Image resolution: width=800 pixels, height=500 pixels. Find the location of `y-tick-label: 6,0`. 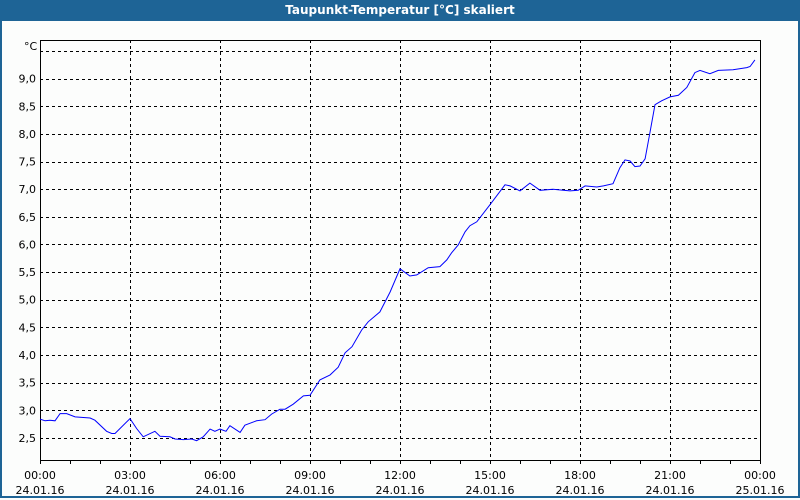

y-tick-label: 6,0 is located at coordinates (28, 244).